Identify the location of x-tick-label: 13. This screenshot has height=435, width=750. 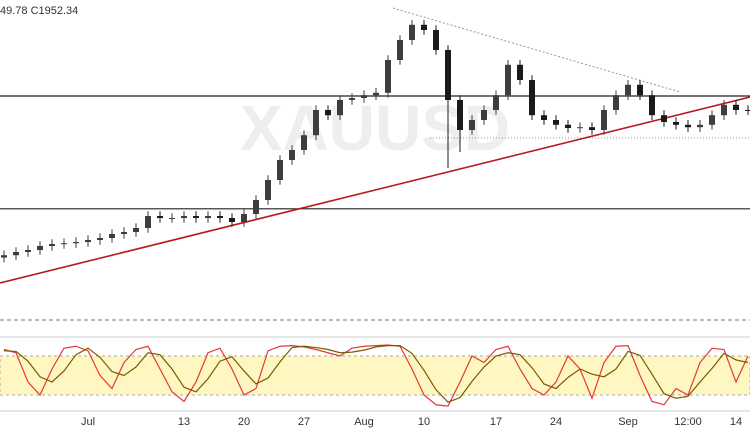
(184, 422).